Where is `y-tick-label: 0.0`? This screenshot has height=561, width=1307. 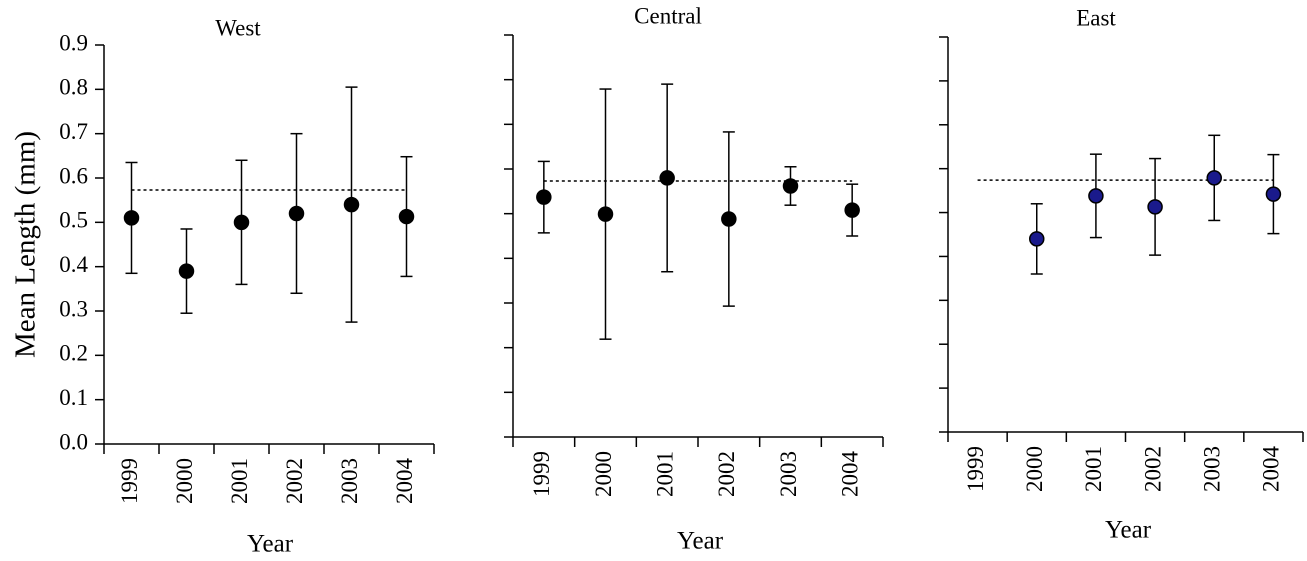
y-tick-label: 0.0 is located at coordinates (73, 441).